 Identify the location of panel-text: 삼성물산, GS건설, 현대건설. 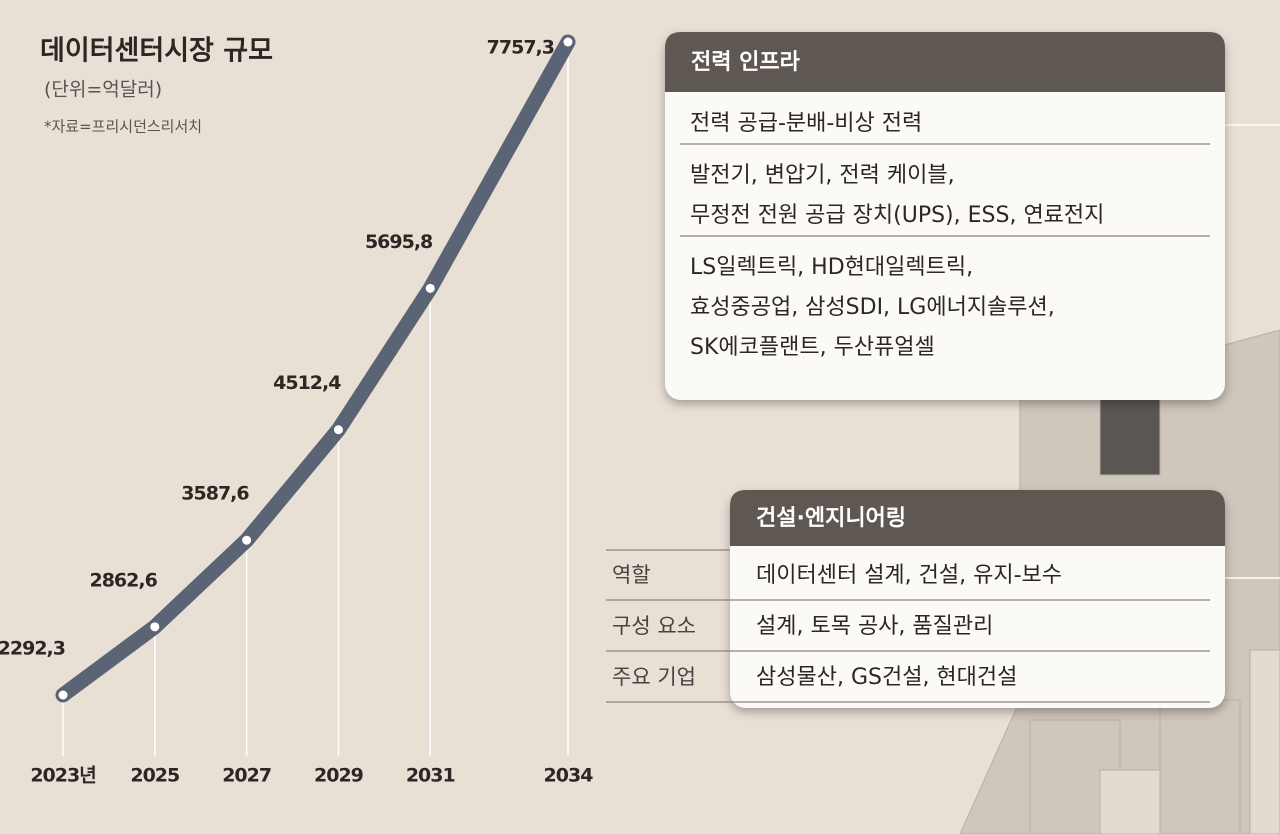
(886, 677).